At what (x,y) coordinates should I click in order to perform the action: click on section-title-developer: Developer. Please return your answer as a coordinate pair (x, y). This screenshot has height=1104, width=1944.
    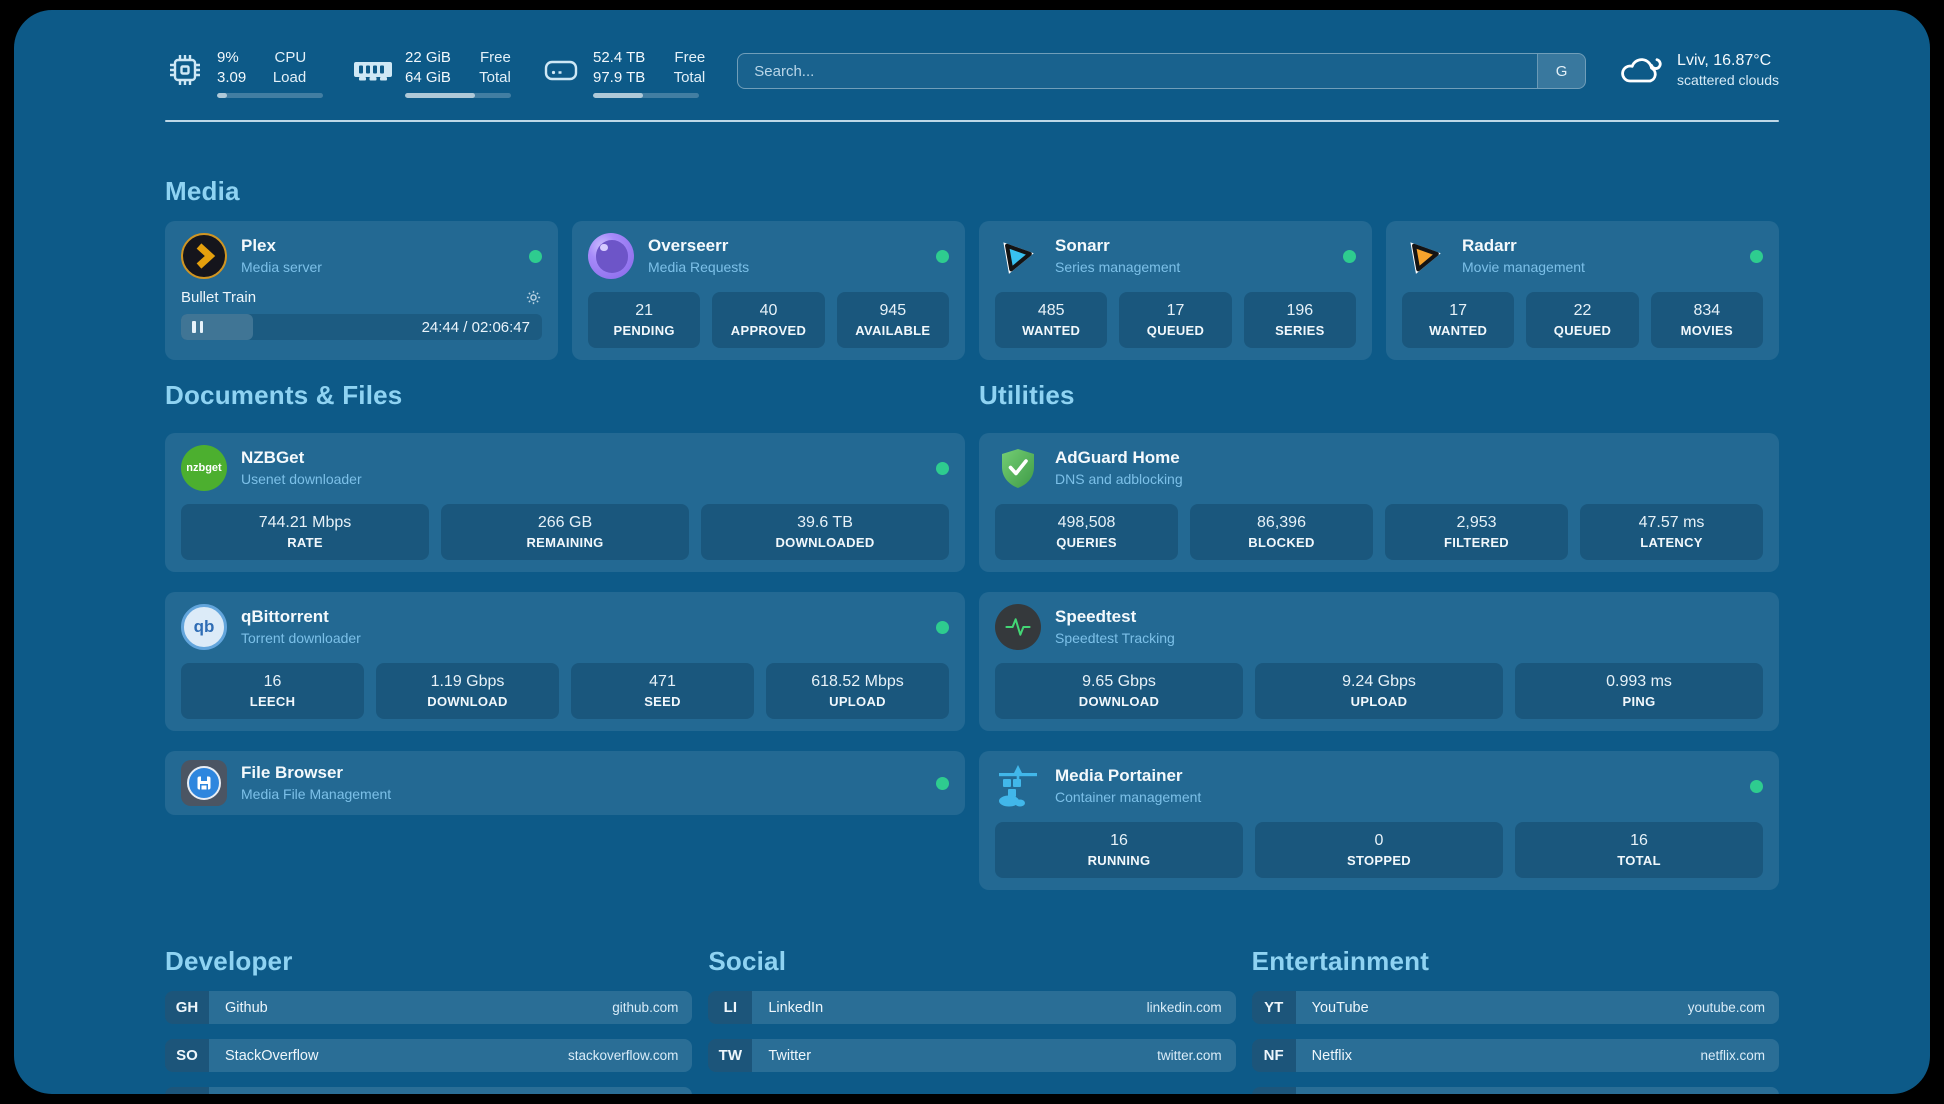
    Looking at the image, I should click on (229, 961).